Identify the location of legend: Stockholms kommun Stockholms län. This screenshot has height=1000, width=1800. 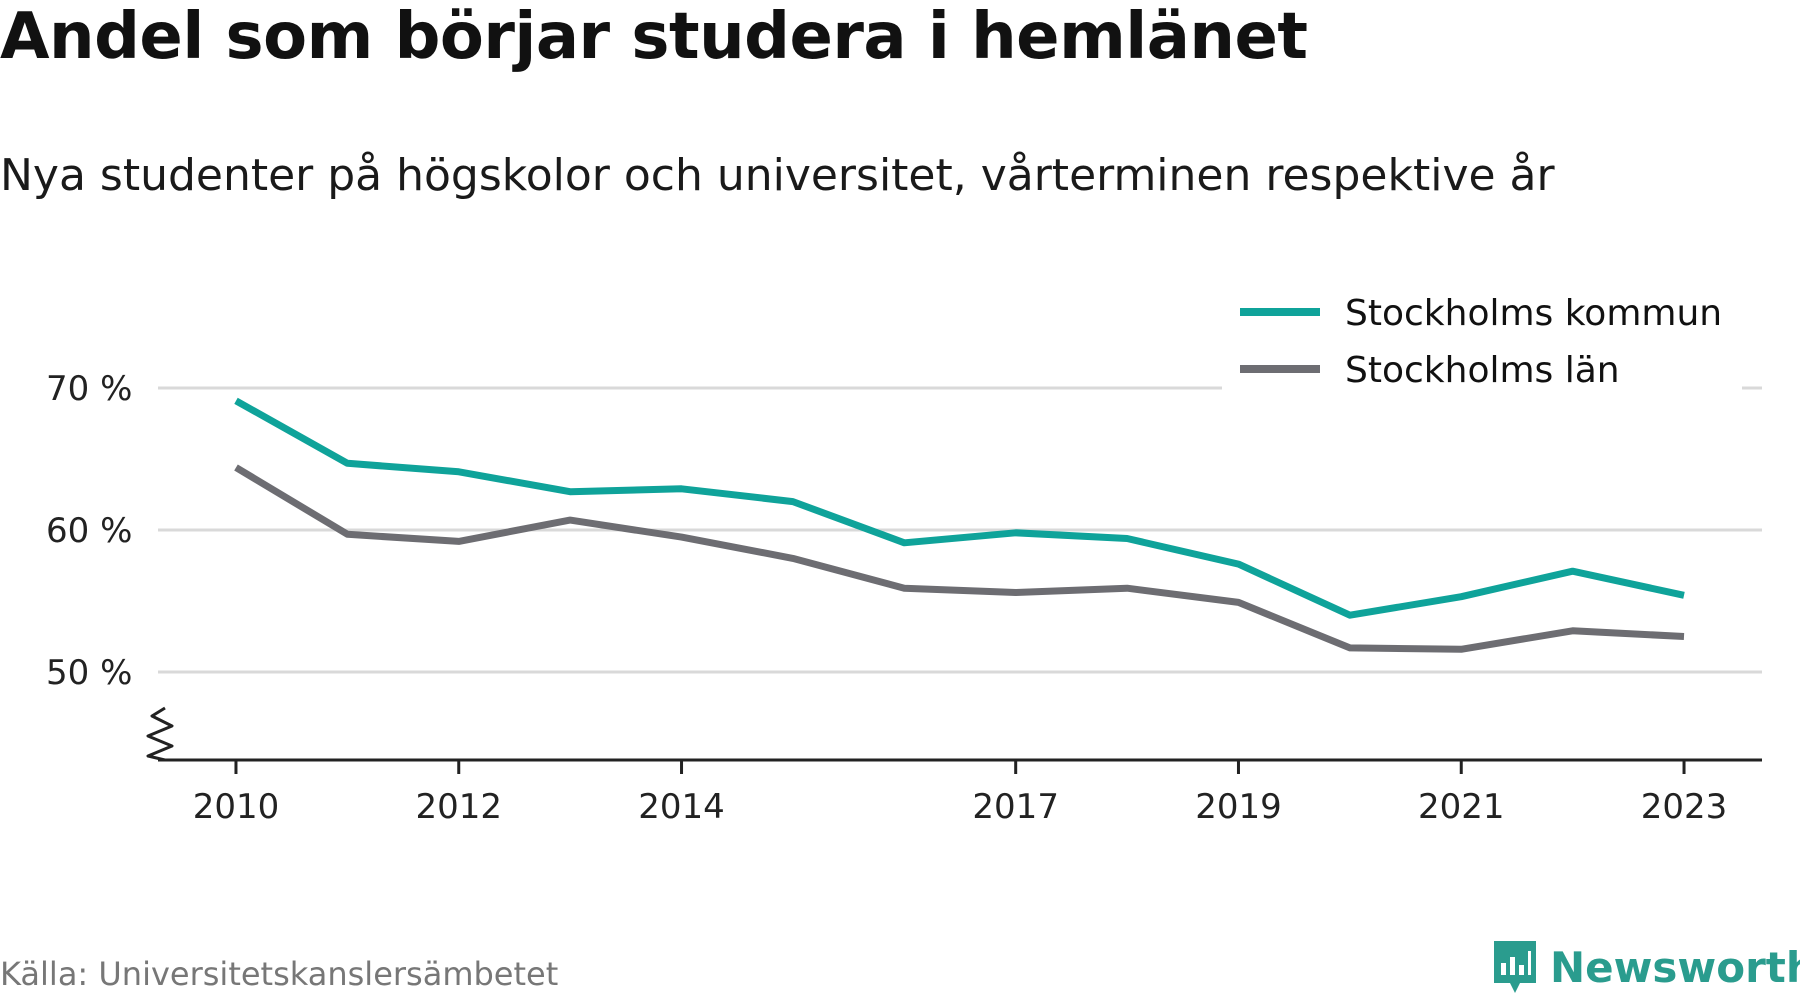
(1482, 336).